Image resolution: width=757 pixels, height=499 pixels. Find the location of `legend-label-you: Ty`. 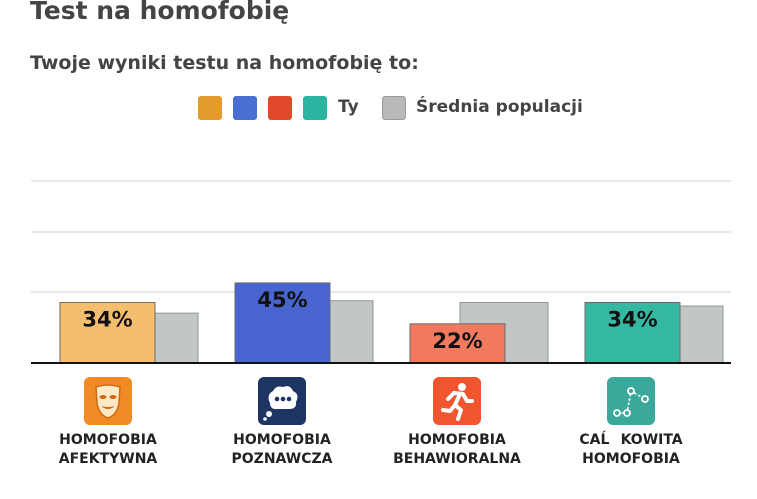

legend-label-you: Ty is located at coordinates (348, 107).